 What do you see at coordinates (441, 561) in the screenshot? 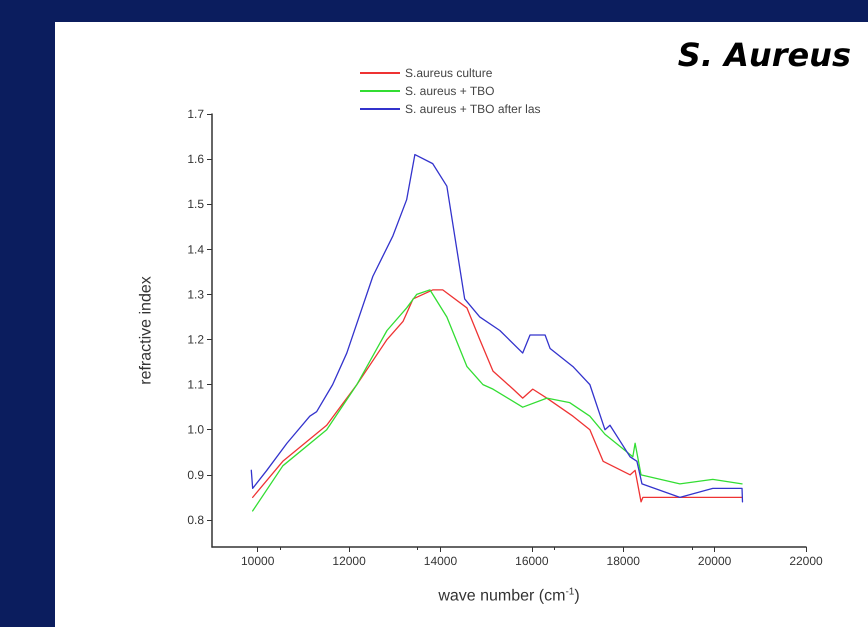
I see `x-tick-label: 14000` at bounding box center [441, 561].